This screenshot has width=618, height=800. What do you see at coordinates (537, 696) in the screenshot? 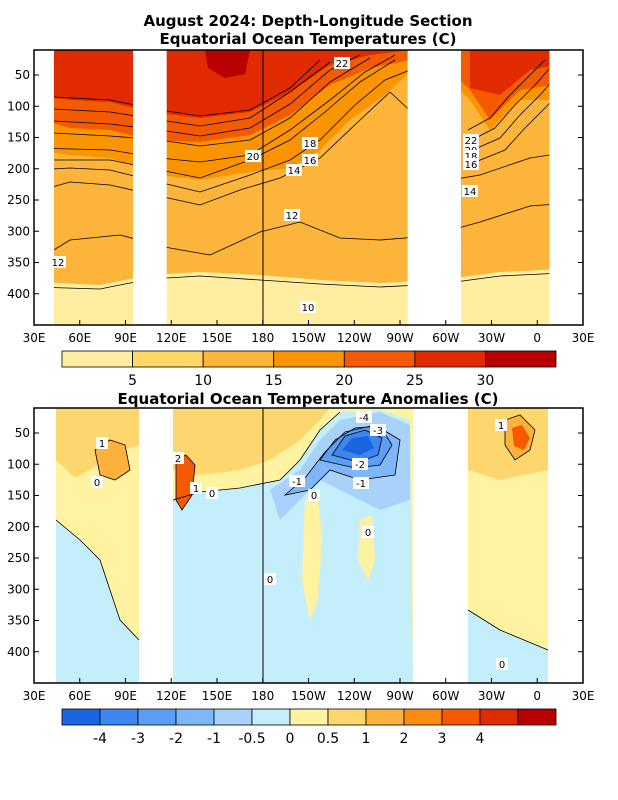
I see `x-tick-label: 0` at bounding box center [537, 696].